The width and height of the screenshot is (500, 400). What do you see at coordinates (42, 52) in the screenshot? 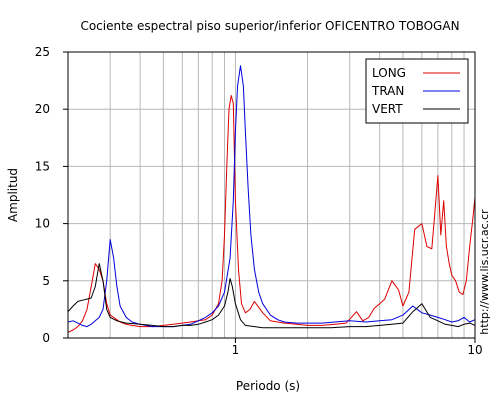
I see `y-tick-label: 25` at bounding box center [42, 52].